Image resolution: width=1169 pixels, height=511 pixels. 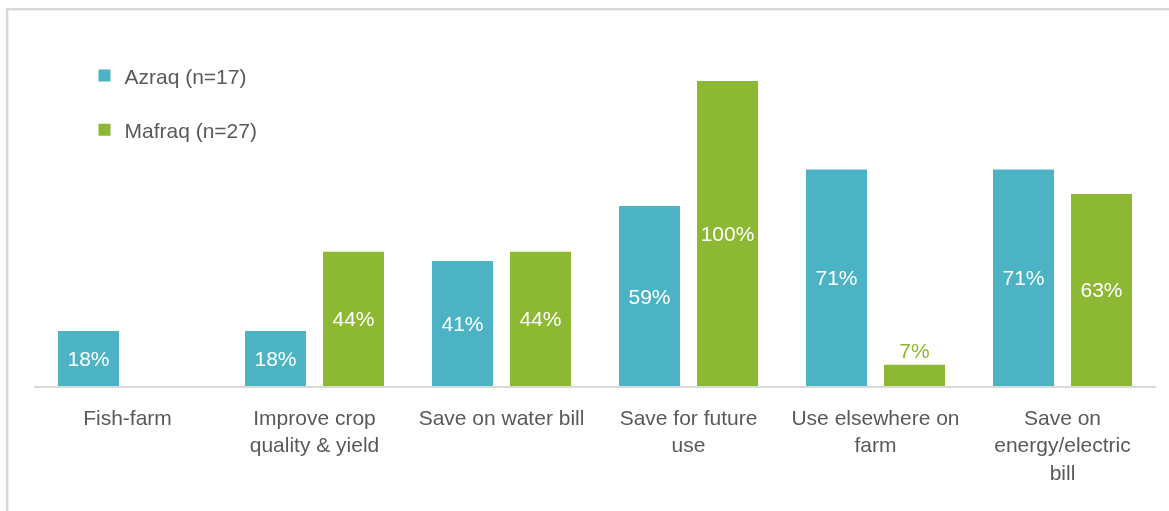 I want to click on data-label: 59%, so click(x=649, y=296).